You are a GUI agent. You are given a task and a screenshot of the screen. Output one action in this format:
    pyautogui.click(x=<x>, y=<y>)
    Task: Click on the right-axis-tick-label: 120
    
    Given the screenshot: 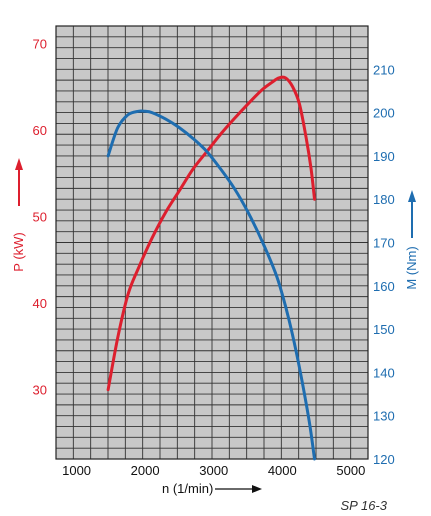 What is the action you would take?
    pyautogui.click(x=384, y=459)
    